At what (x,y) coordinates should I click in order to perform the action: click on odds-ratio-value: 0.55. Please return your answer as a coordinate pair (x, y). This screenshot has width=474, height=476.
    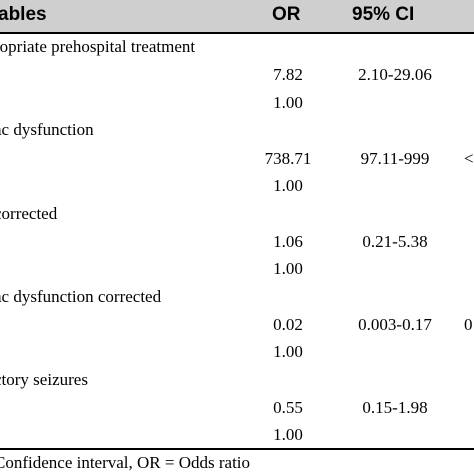
    Looking at the image, I should click on (288, 407).